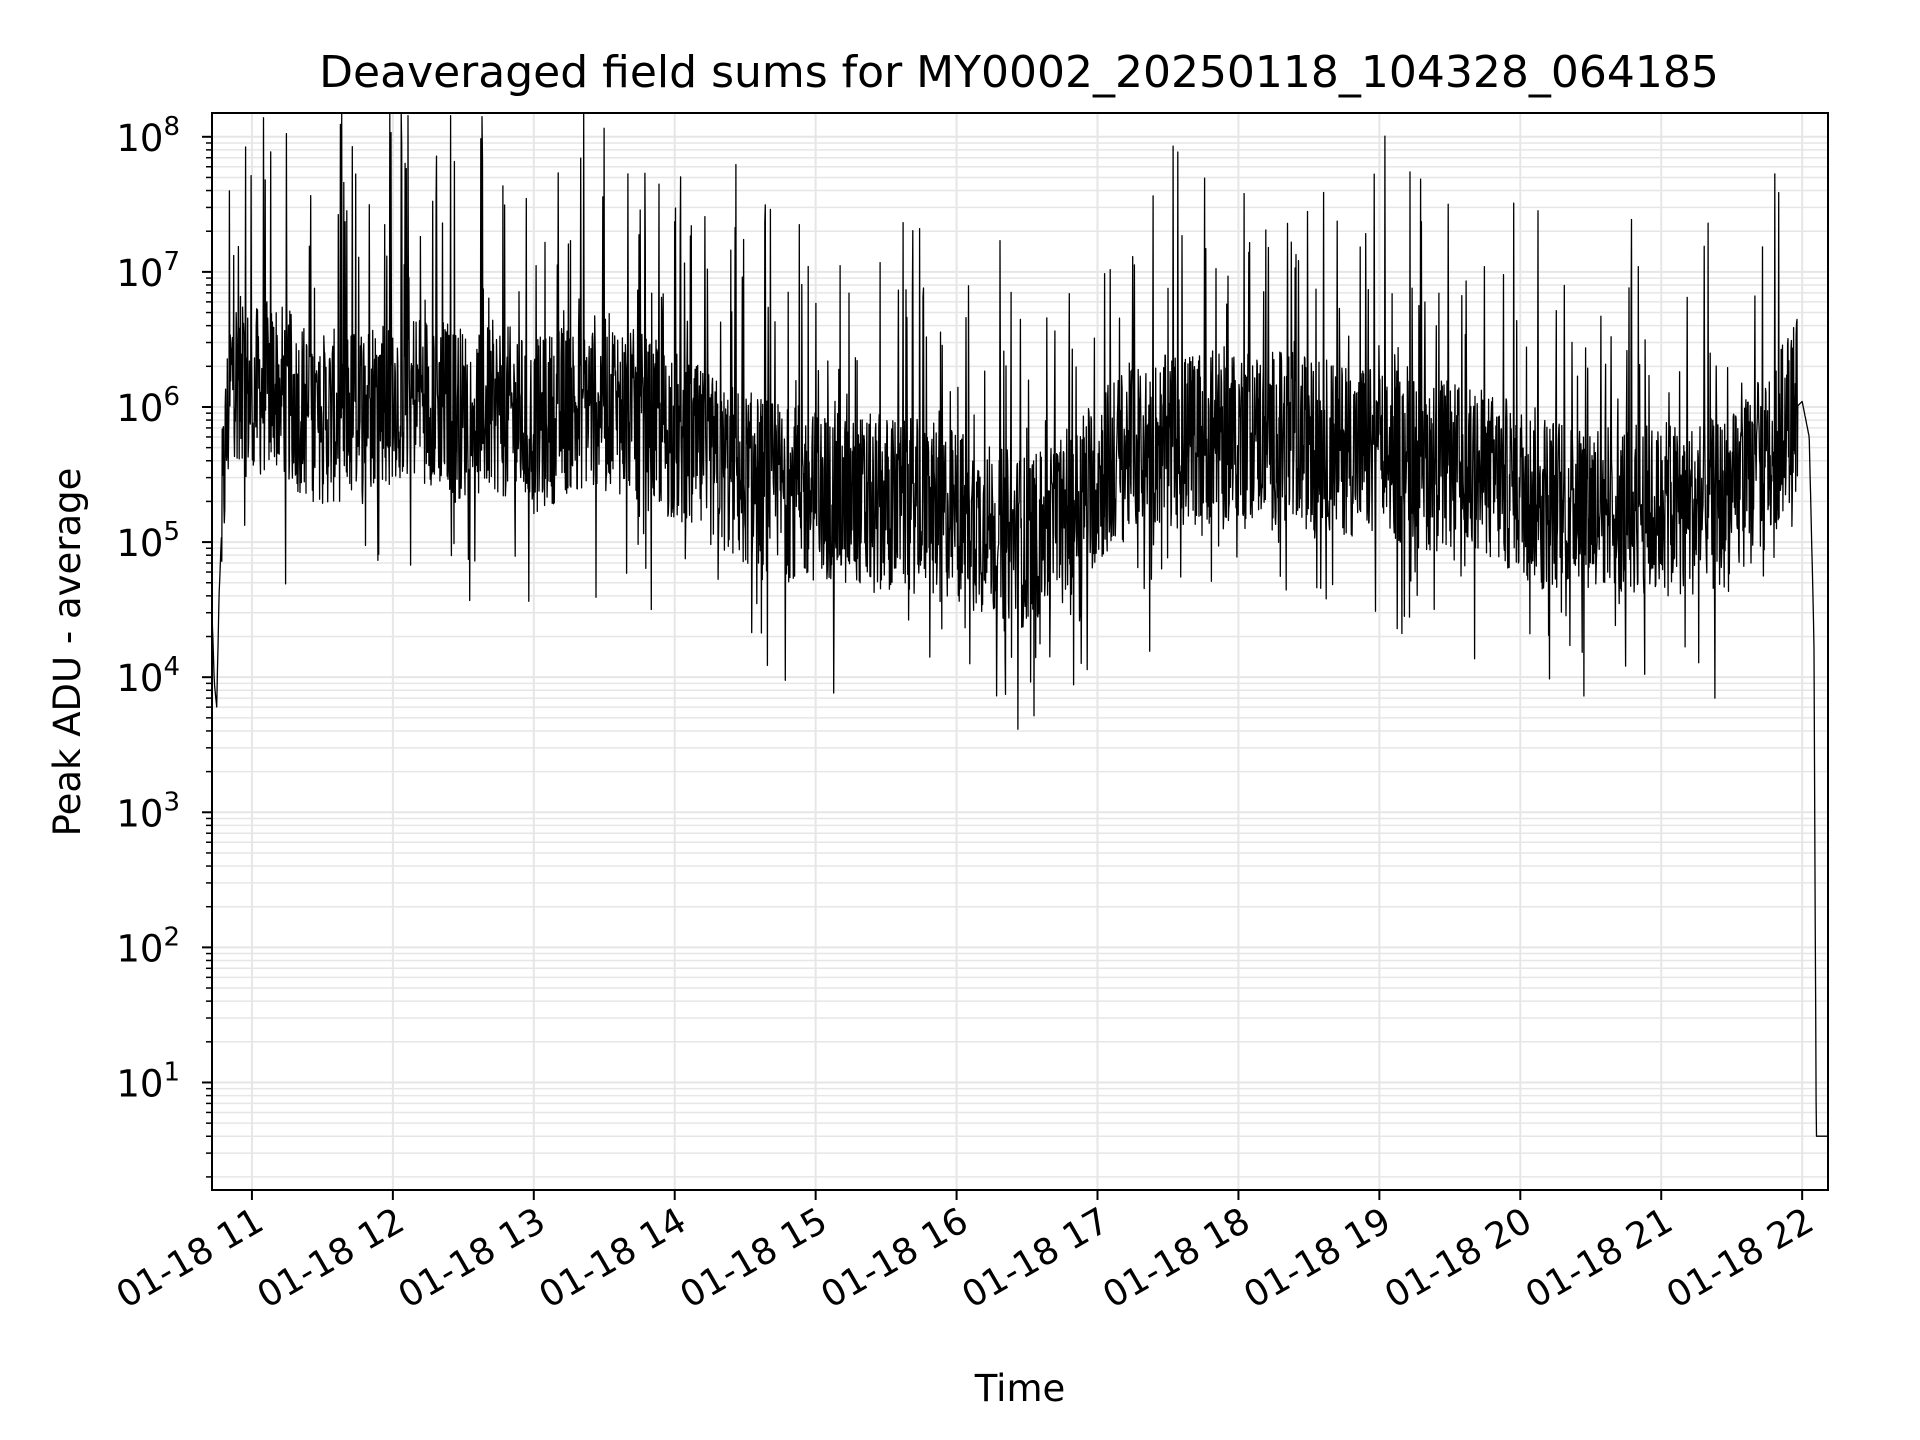 The width and height of the screenshot is (1920, 1440). Describe the element at coordinates (148, 811) in the screenshot. I see `y-tick-label: 103` at that location.